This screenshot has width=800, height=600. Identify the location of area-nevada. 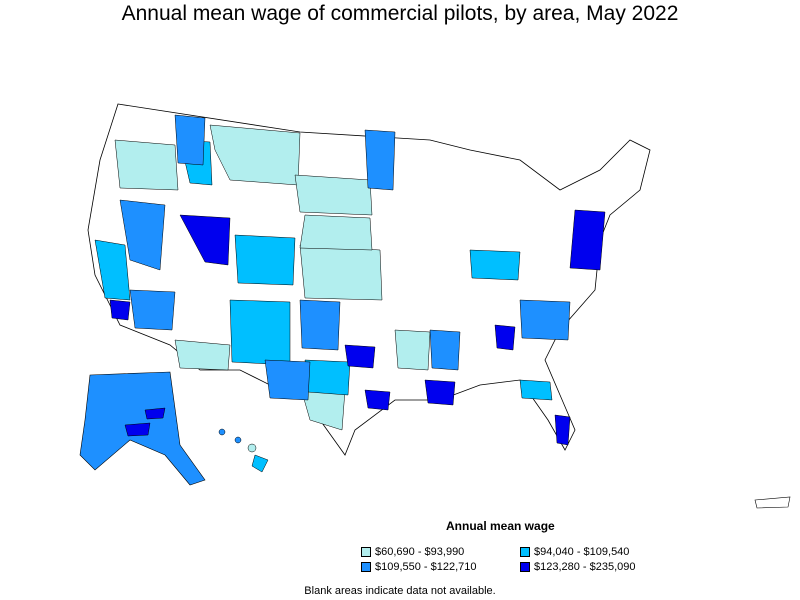
(142, 235).